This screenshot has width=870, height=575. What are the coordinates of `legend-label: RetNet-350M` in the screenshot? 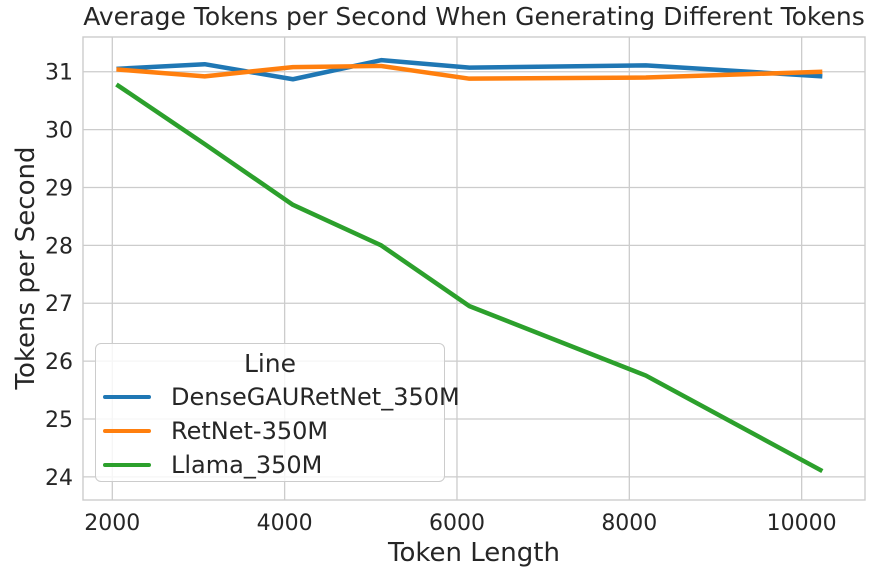 It's located at (250, 431).